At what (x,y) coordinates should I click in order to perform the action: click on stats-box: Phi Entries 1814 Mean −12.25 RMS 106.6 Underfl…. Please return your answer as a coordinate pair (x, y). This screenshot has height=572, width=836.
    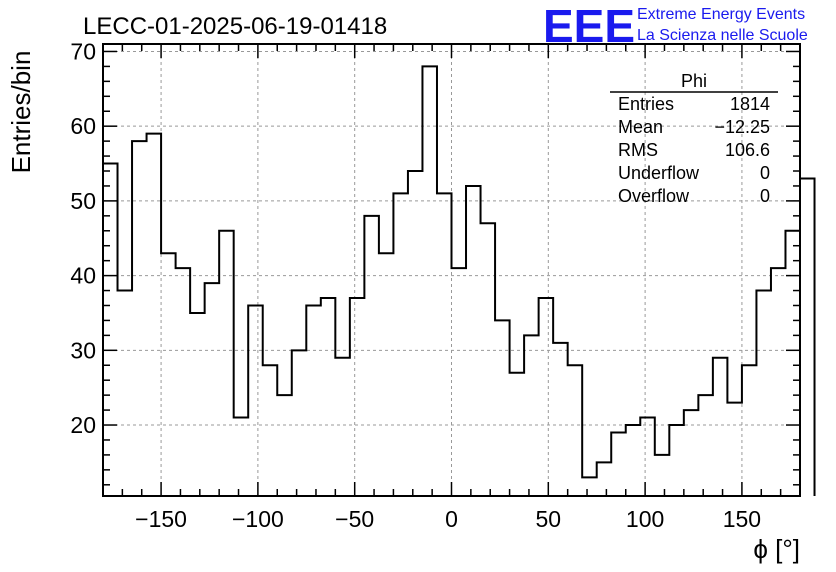
    Looking at the image, I should click on (694, 138).